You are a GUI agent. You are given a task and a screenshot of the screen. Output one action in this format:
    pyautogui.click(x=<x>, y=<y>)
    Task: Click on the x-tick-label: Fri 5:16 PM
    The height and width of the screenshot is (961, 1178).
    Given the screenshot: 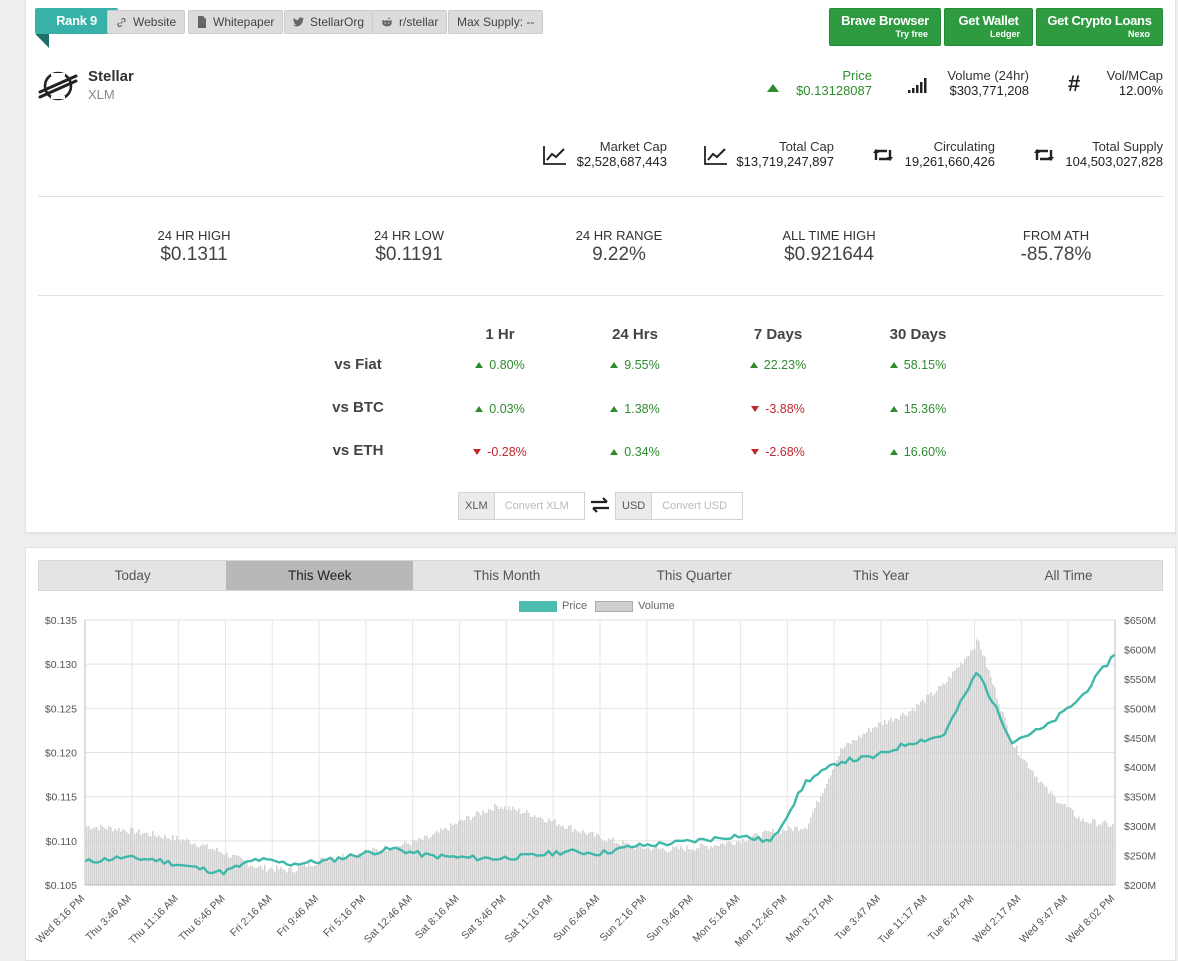 What is the action you would take?
    pyautogui.click(x=344, y=916)
    